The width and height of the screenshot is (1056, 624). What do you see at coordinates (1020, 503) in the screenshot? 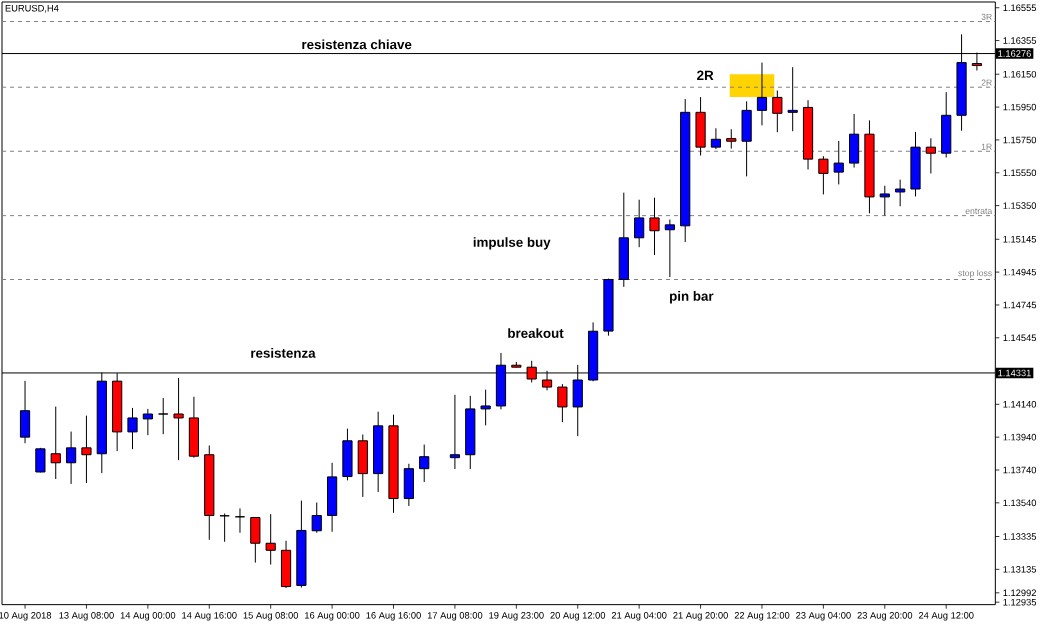
I see `y-tick-label: 1.13540` at bounding box center [1020, 503].